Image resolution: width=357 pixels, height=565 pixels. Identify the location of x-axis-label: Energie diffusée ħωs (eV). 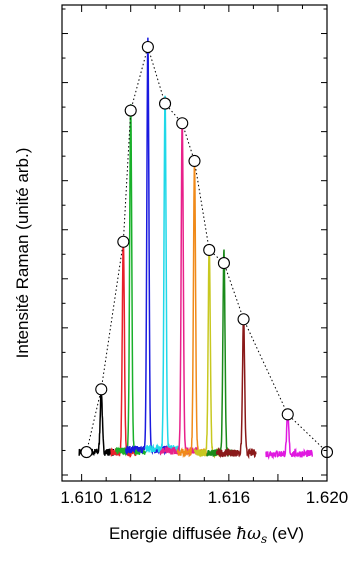
(206, 535).